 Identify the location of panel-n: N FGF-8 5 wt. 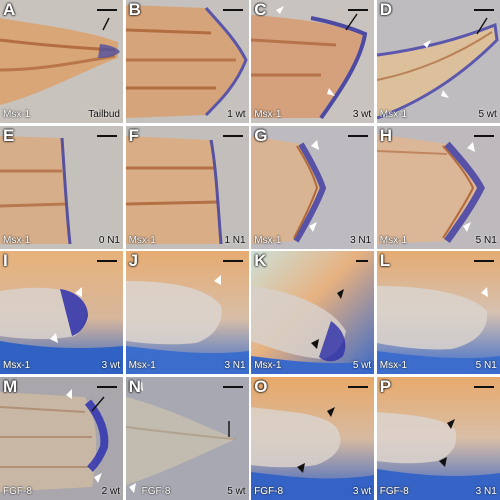
(187, 438).